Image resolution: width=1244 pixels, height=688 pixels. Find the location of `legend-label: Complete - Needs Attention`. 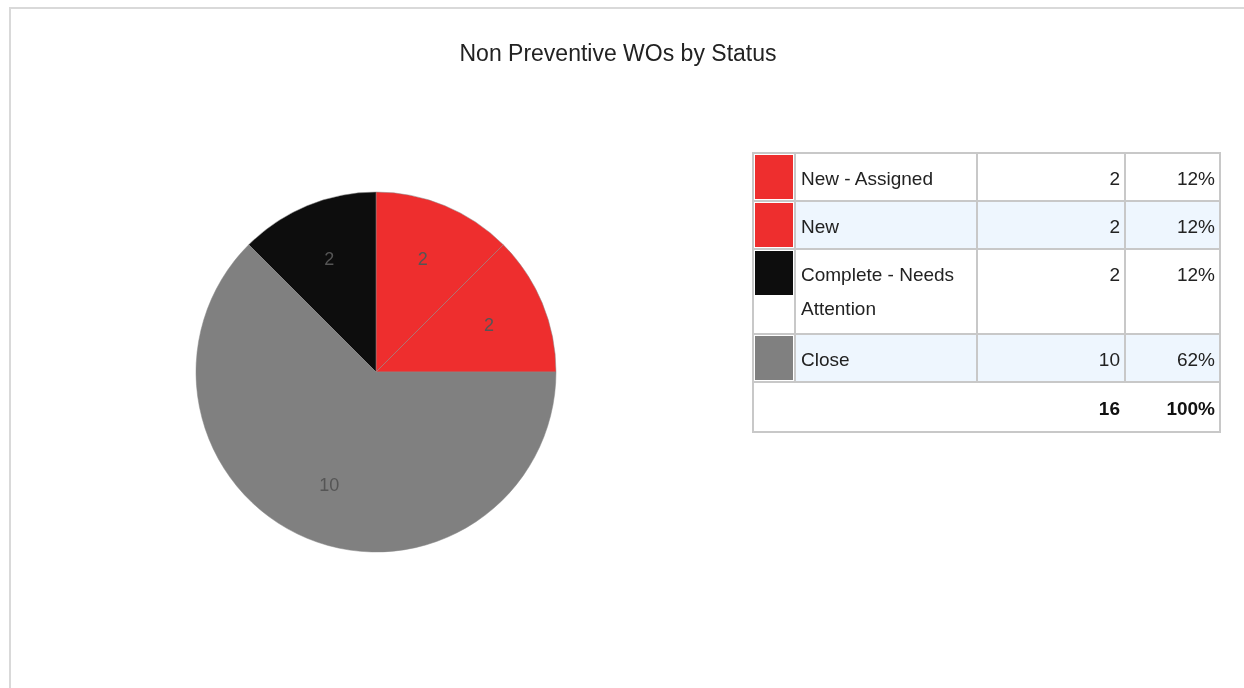

legend-label: Complete - Needs Attention is located at coordinates (878, 291).